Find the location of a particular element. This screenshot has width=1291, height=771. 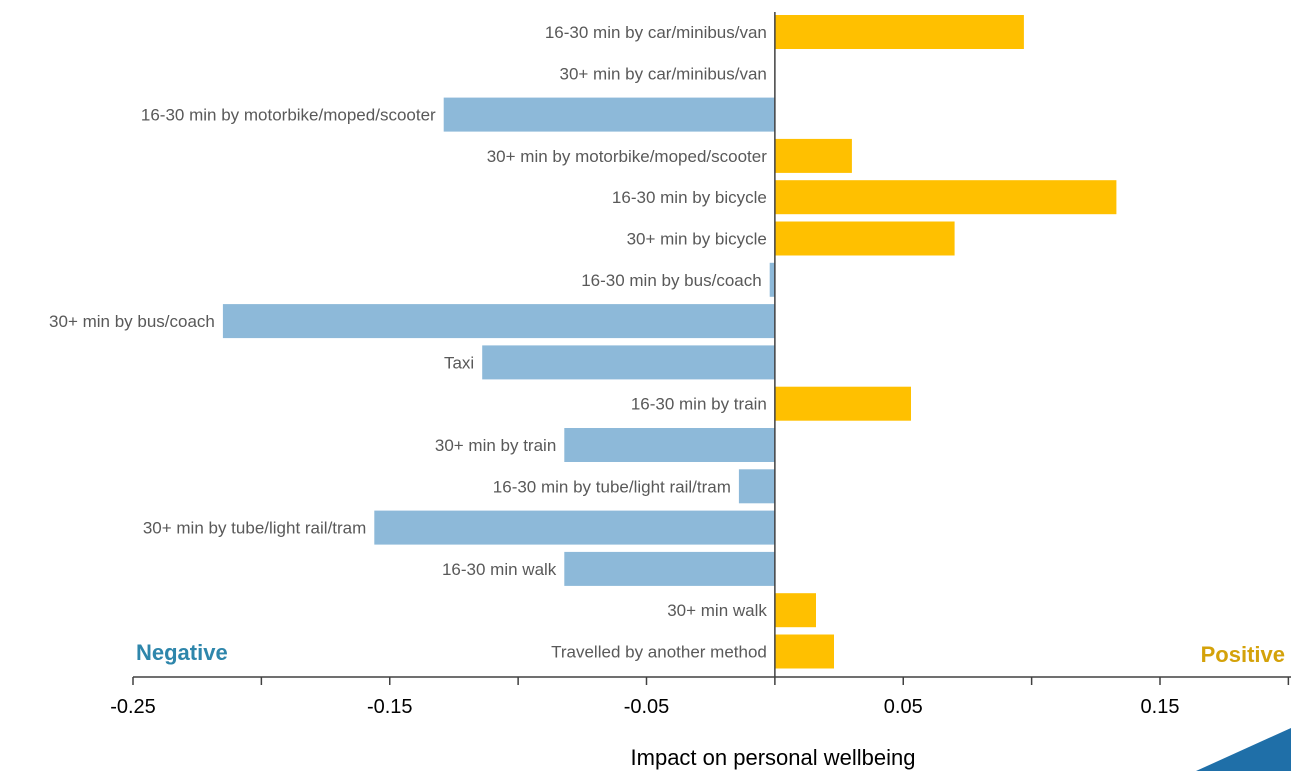

corner-accent-shape is located at coordinates (1243, 749).